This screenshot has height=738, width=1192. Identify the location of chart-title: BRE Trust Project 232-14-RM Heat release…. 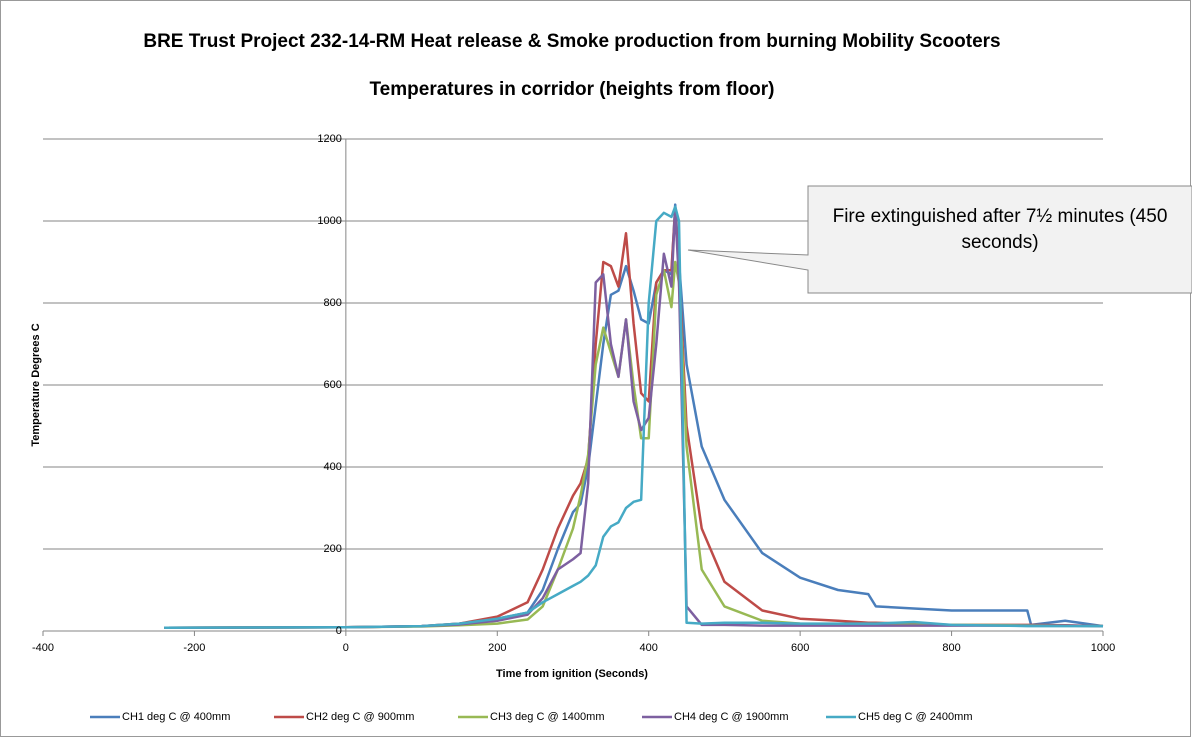
(572, 41).